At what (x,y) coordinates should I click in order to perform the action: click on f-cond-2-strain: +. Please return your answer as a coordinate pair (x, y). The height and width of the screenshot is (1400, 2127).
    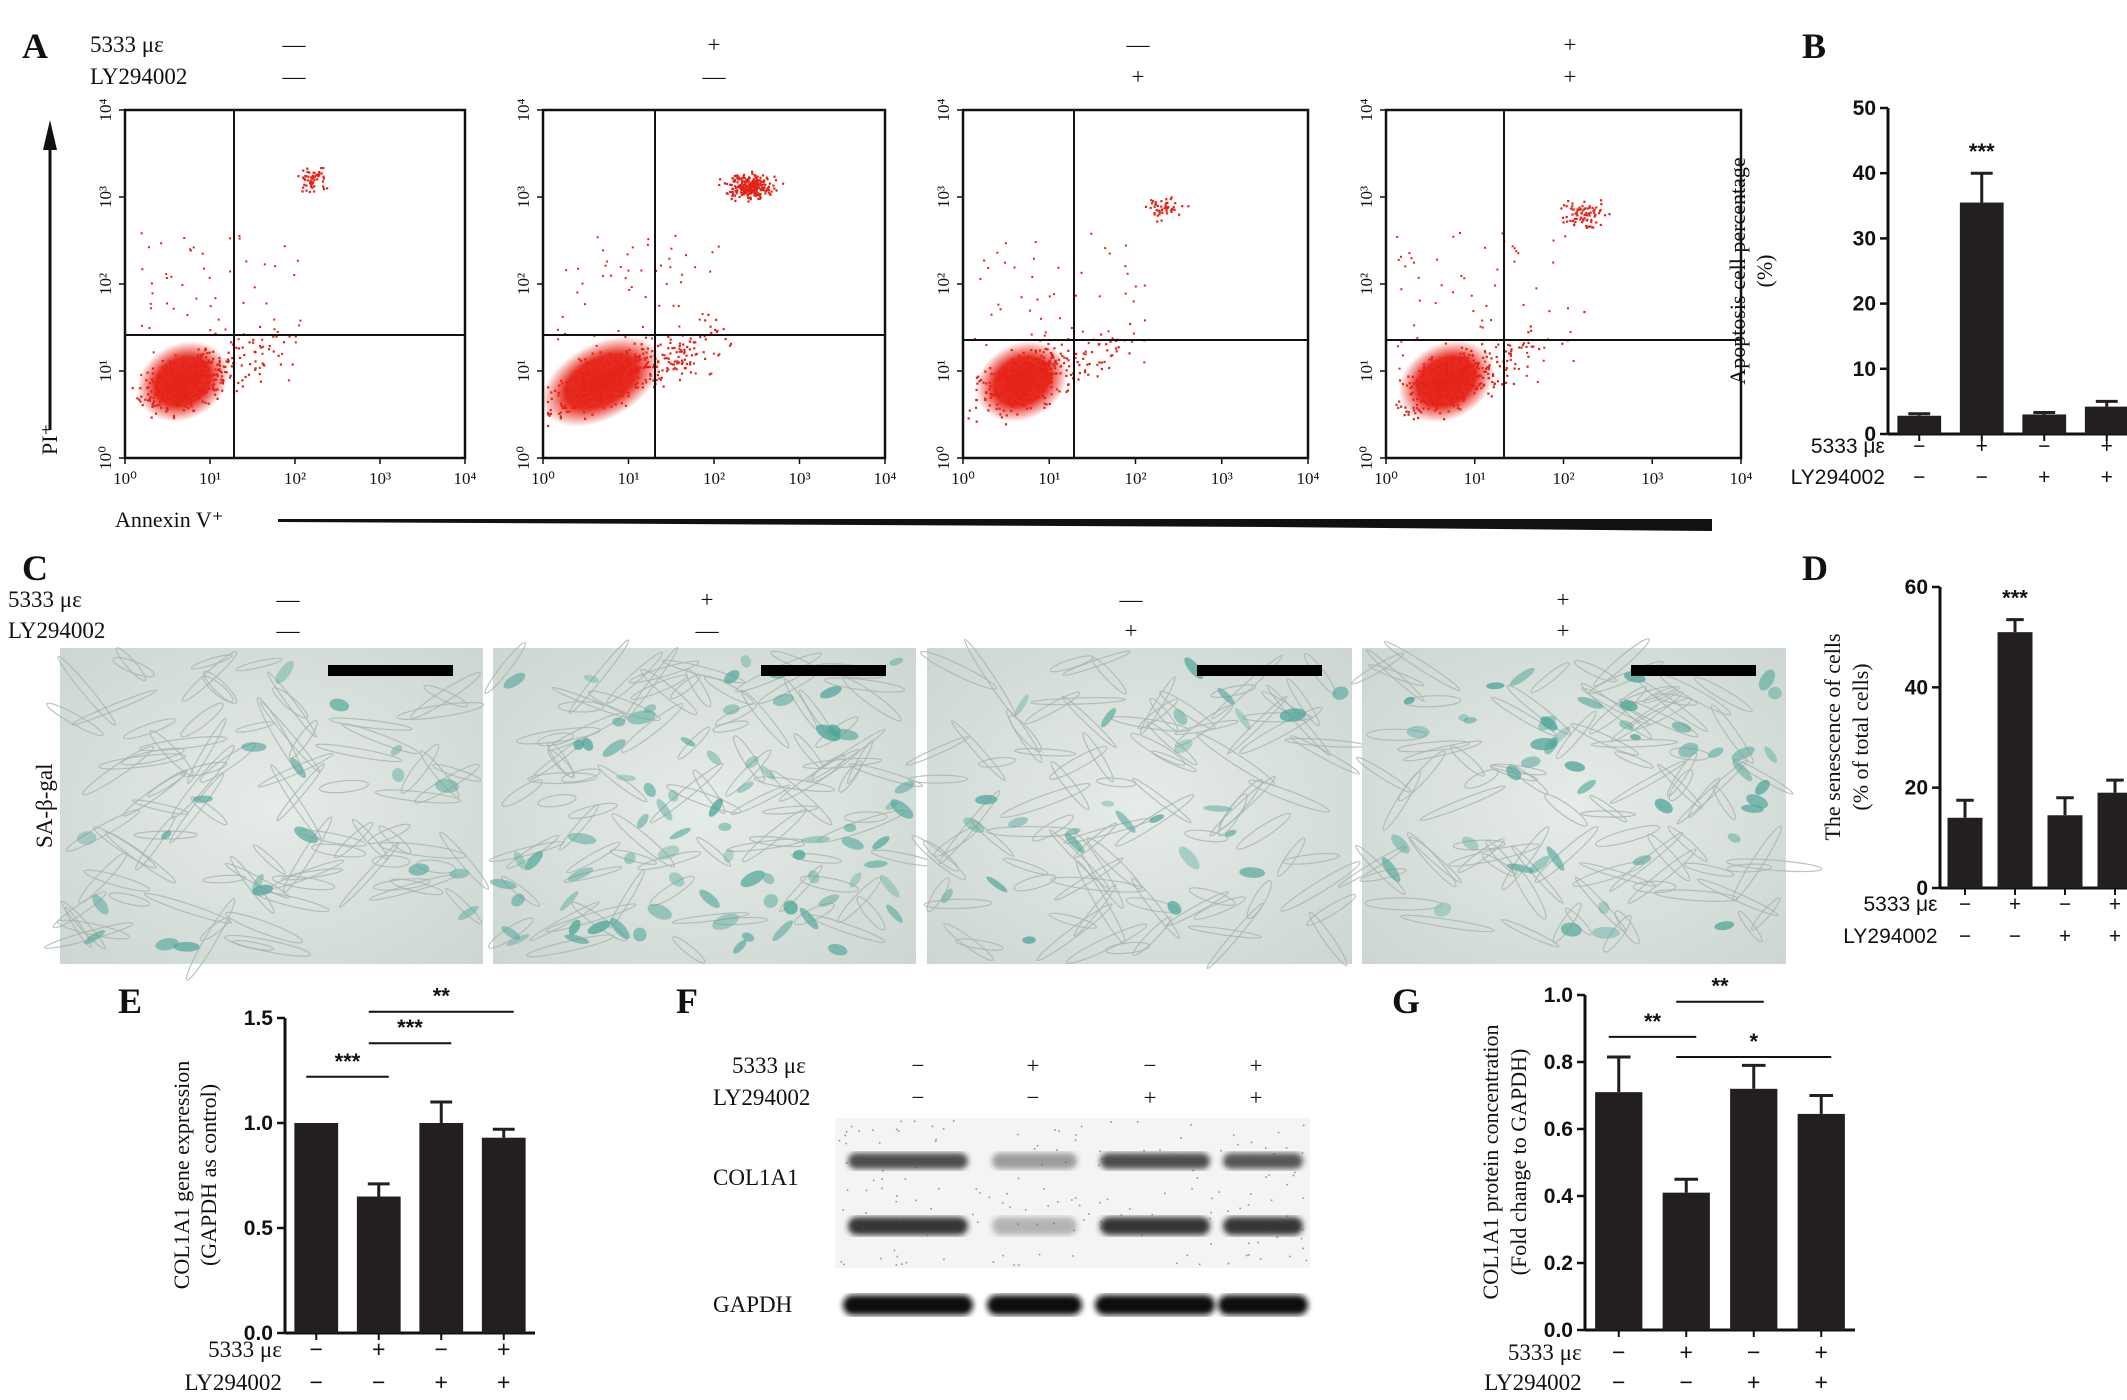
    Looking at the image, I should click on (1033, 1065).